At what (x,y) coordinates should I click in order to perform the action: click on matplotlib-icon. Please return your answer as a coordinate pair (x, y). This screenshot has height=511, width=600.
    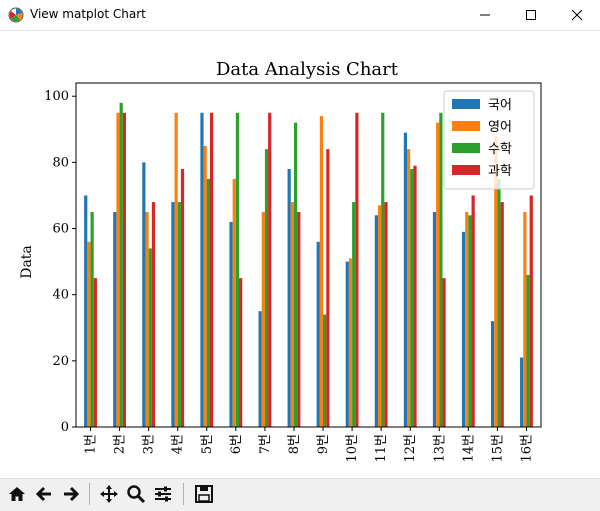
    Looking at the image, I should click on (16, 15).